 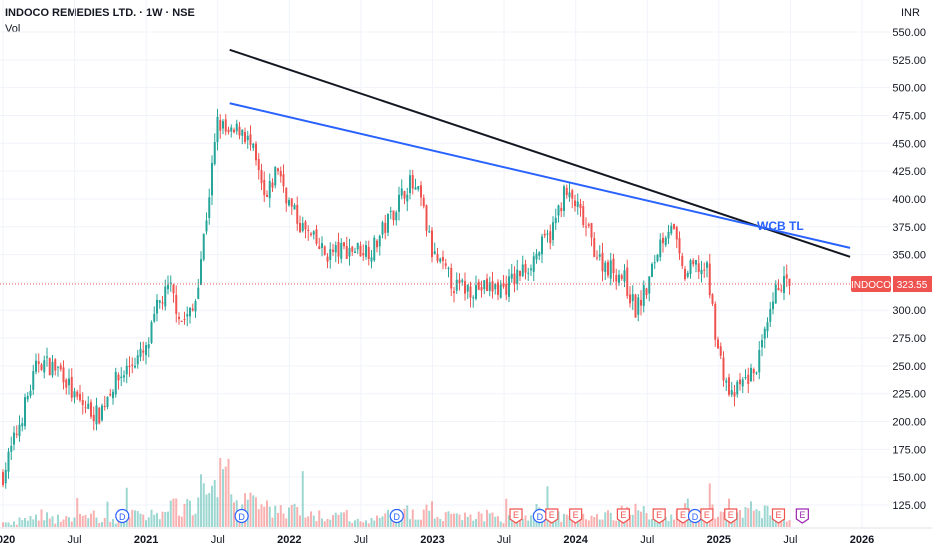 I want to click on symbol-title: INDOCO REMEDIES LTD. · 1W · NSE, so click(x=100, y=13).